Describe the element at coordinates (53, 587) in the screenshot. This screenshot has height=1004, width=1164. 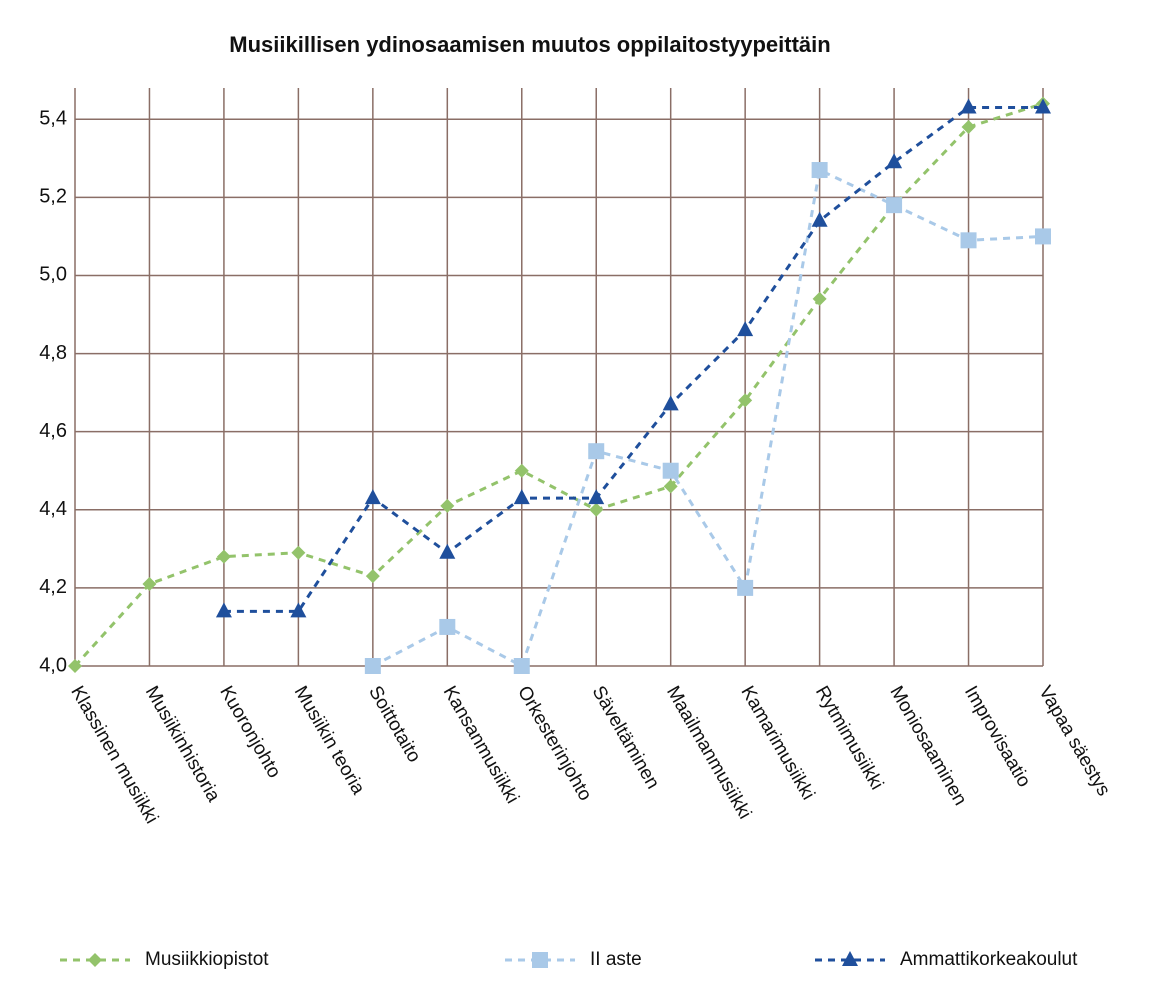
I see `y-tick-label: 4,2` at that location.